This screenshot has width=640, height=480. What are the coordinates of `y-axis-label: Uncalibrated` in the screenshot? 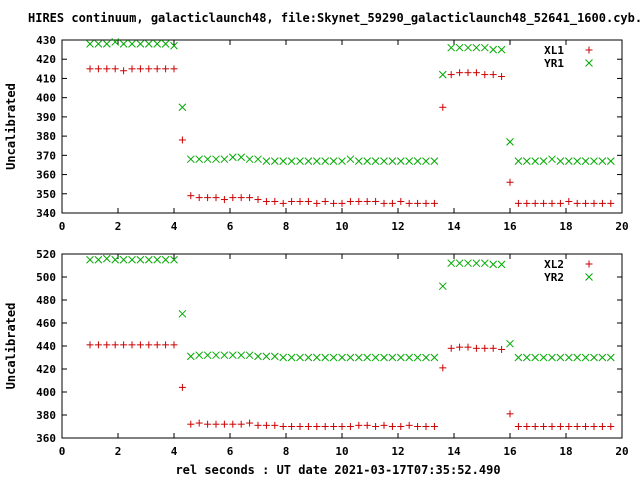 It's located at (11, 126).